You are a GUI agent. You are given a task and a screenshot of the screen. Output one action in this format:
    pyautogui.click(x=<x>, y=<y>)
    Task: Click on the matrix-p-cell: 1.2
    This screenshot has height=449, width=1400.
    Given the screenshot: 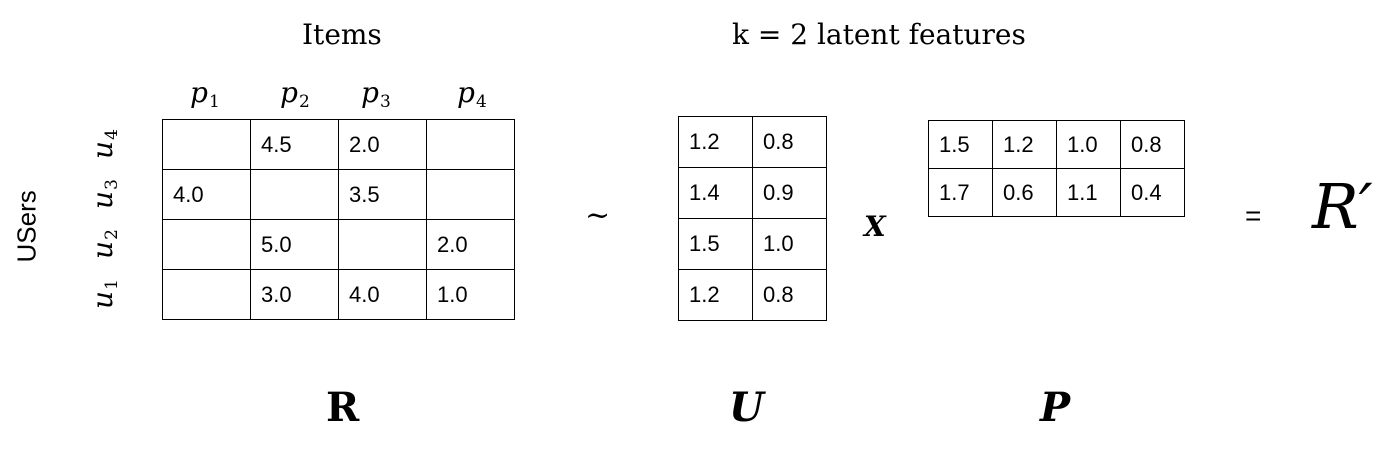 What is the action you would take?
    pyautogui.click(x=1024, y=144)
    